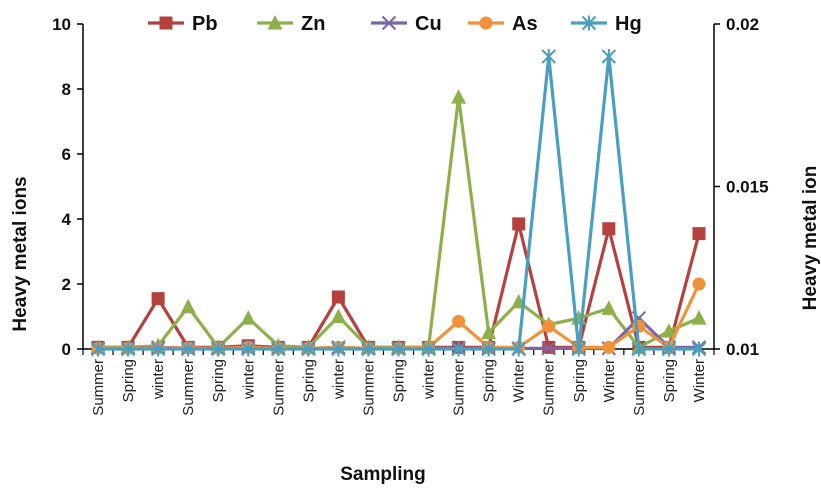 Image resolution: width=821 pixels, height=489 pixels. I want to click on y-right-tick-label: 0.02, so click(742, 24).